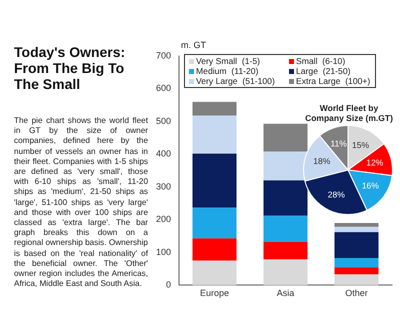 The image size is (400, 335). What do you see at coordinates (321, 61) in the screenshot?
I see `legend-label: Small (6-10)` at bounding box center [321, 61].